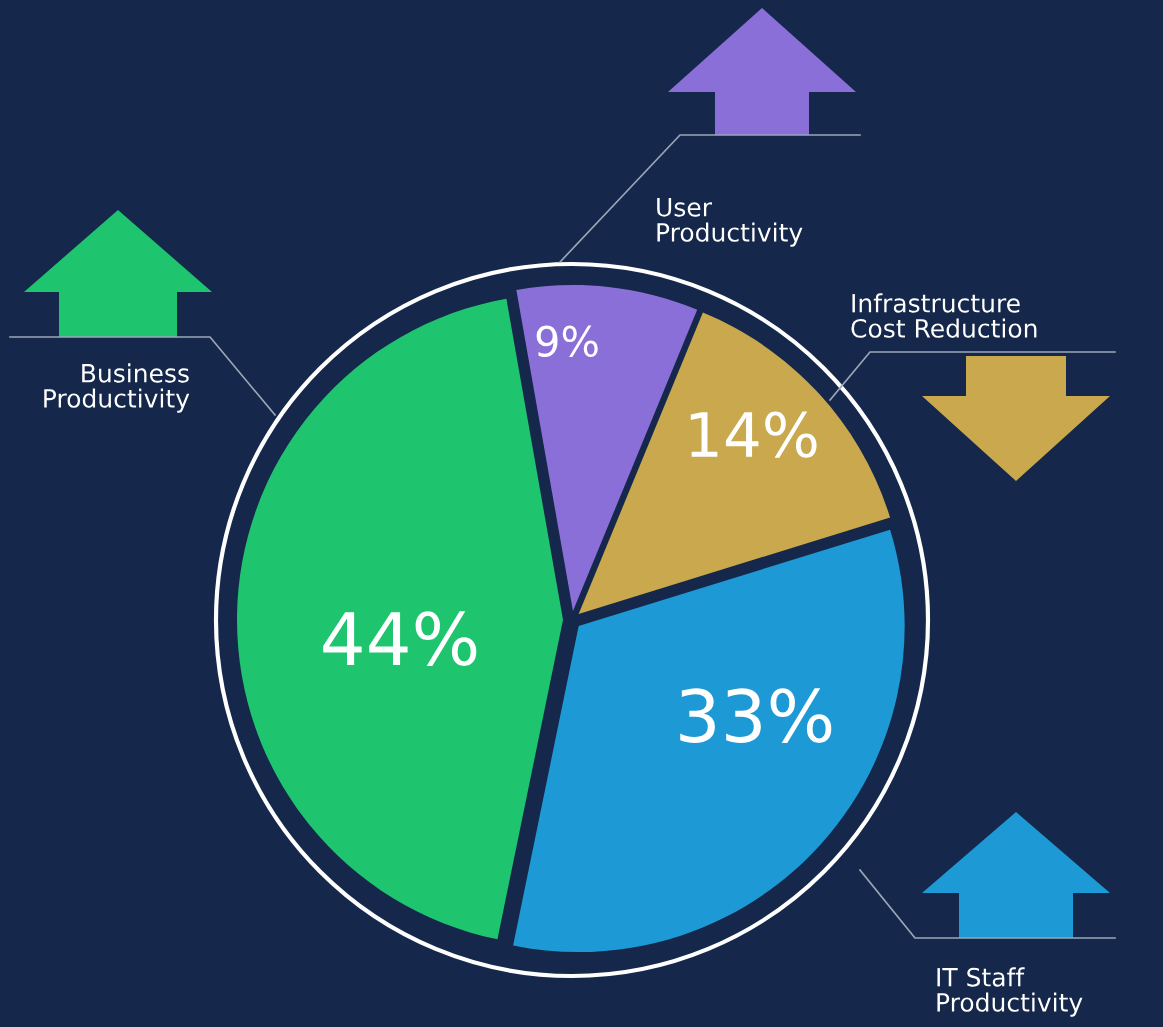 Image resolution: width=1163 pixels, height=1027 pixels. Describe the element at coordinates (756, 715) in the screenshot. I see `data-label: 33%` at that location.